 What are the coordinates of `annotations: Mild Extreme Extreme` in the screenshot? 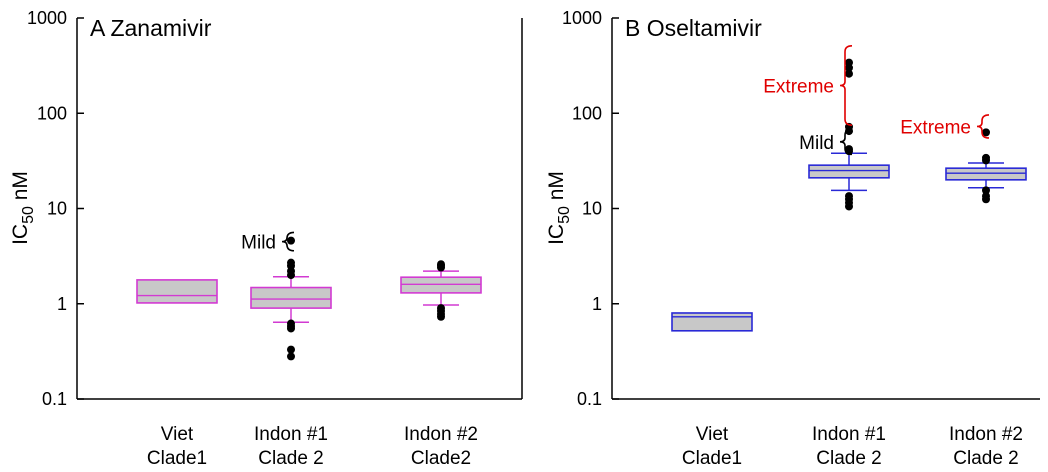 It's located at (876, 100).